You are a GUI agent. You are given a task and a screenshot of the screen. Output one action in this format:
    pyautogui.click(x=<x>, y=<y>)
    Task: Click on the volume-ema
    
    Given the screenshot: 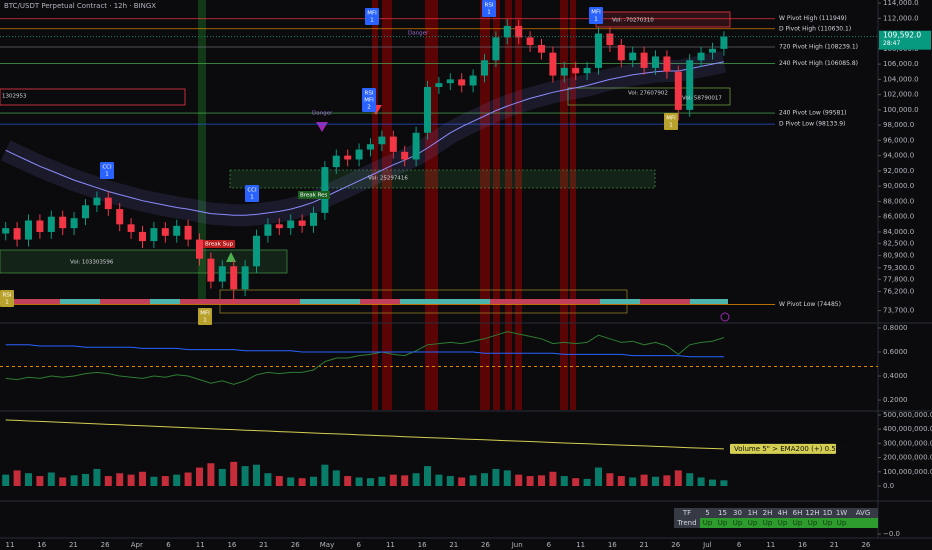 What is the action you would take?
    pyautogui.click(x=364, y=434)
    